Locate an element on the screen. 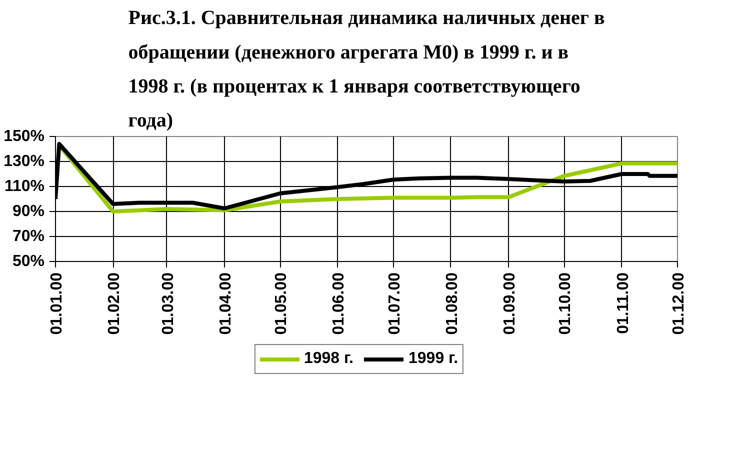 The height and width of the screenshot is (472, 743). y-tick-label: 90% is located at coordinates (28, 211).